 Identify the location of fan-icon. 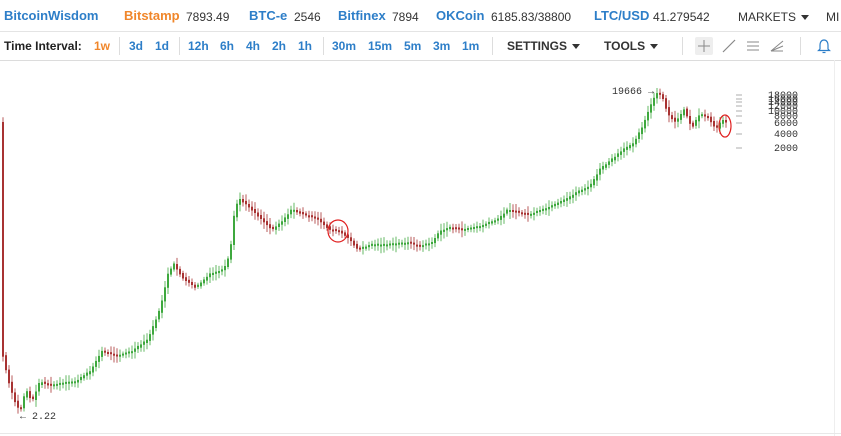
(777, 46).